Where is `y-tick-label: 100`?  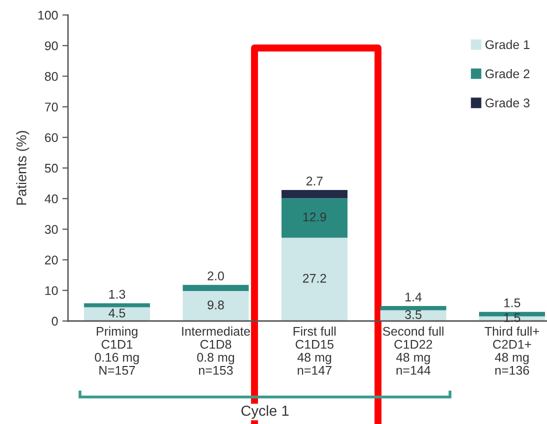
y-tick-label: 100 is located at coordinates (48, 15).